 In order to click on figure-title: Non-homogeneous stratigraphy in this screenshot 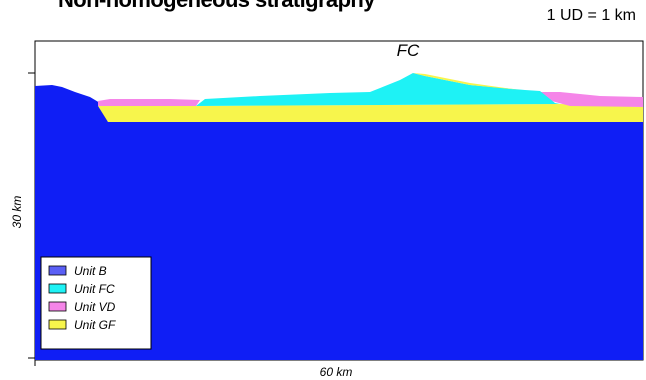, I will do `click(216, 6)`.